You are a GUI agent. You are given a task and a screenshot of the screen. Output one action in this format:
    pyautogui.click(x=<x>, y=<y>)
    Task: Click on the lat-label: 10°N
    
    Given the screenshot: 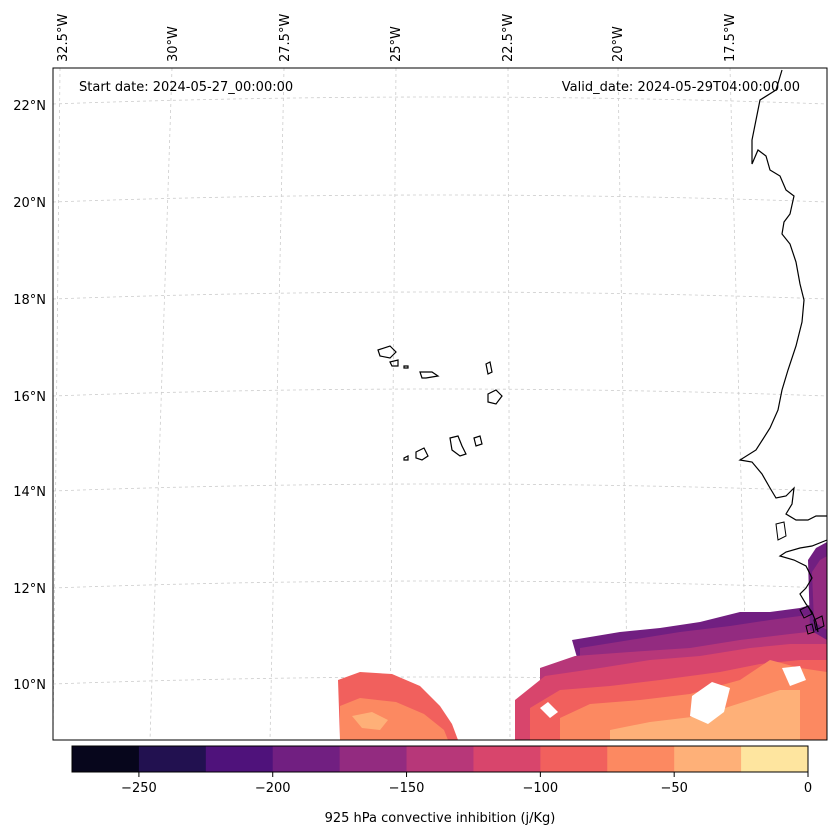 What is the action you would take?
    pyautogui.click(x=29, y=685)
    